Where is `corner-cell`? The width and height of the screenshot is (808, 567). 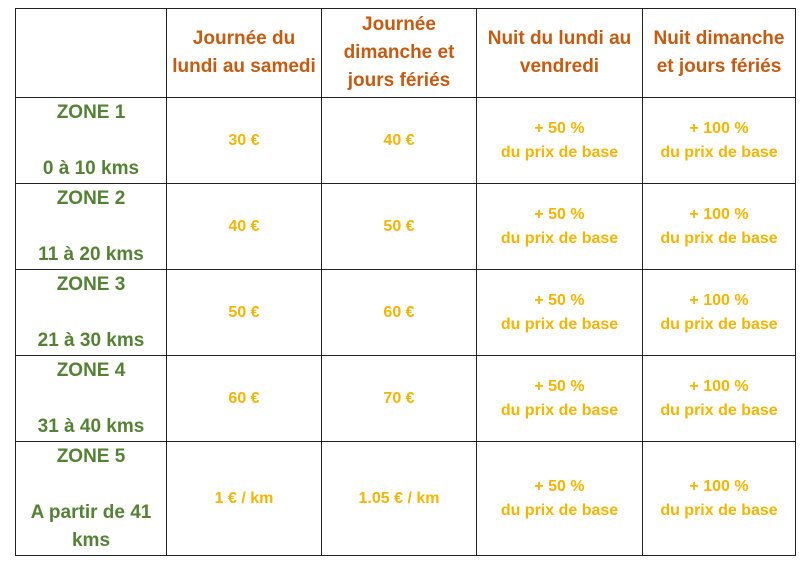
corner-cell is located at coordinates (91, 53).